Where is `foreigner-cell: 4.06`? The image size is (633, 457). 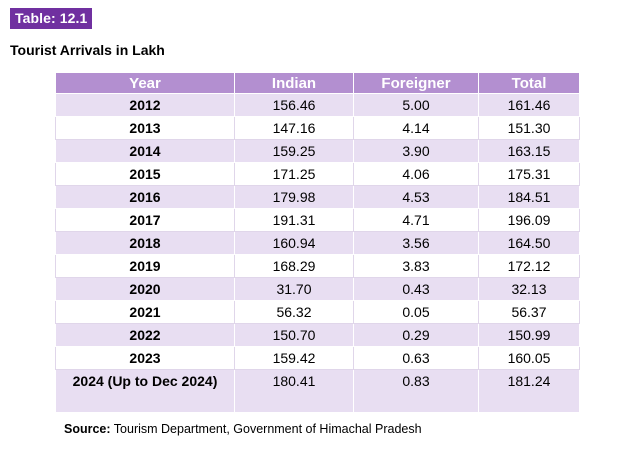
foreigner-cell: 4.06 is located at coordinates (416, 174).